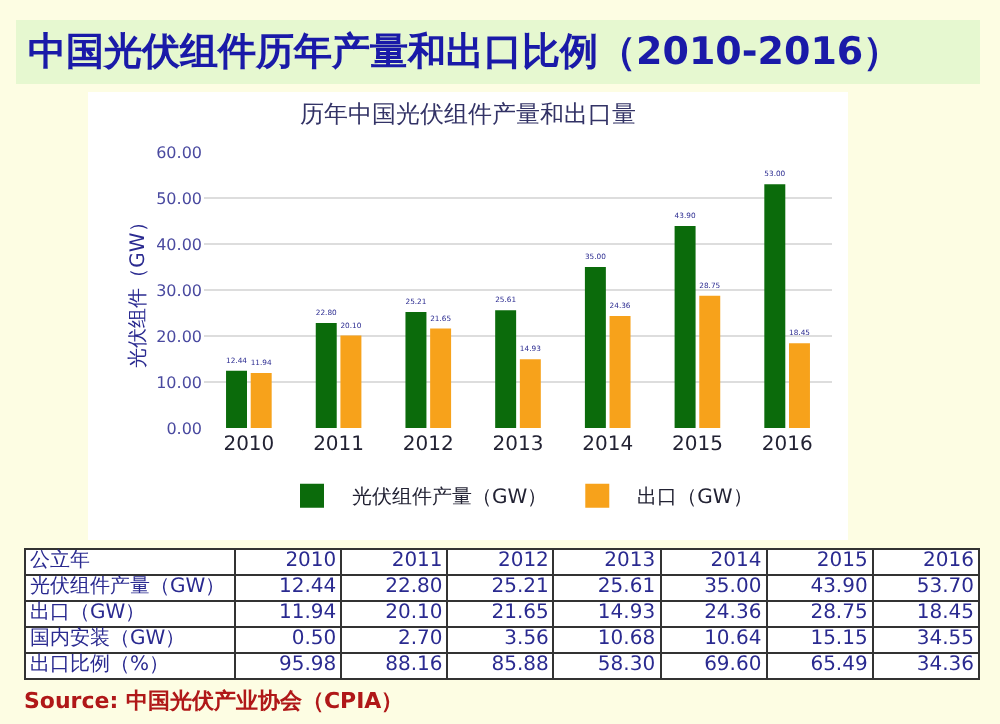  Describe the element at coordinates (184, 428) in the screenshot. I see `y-tick-label: 0.00` at that location.